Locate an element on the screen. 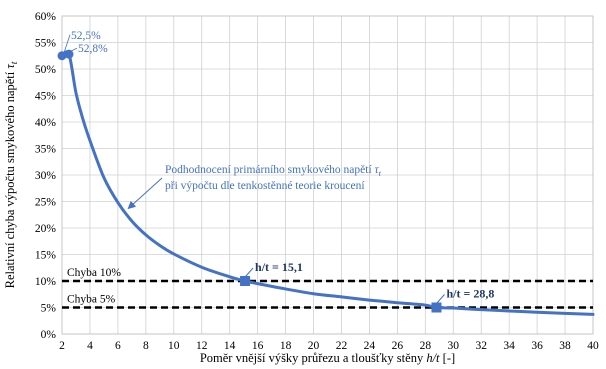  y-tick-label: 50% is located at coordinates (46, 70).